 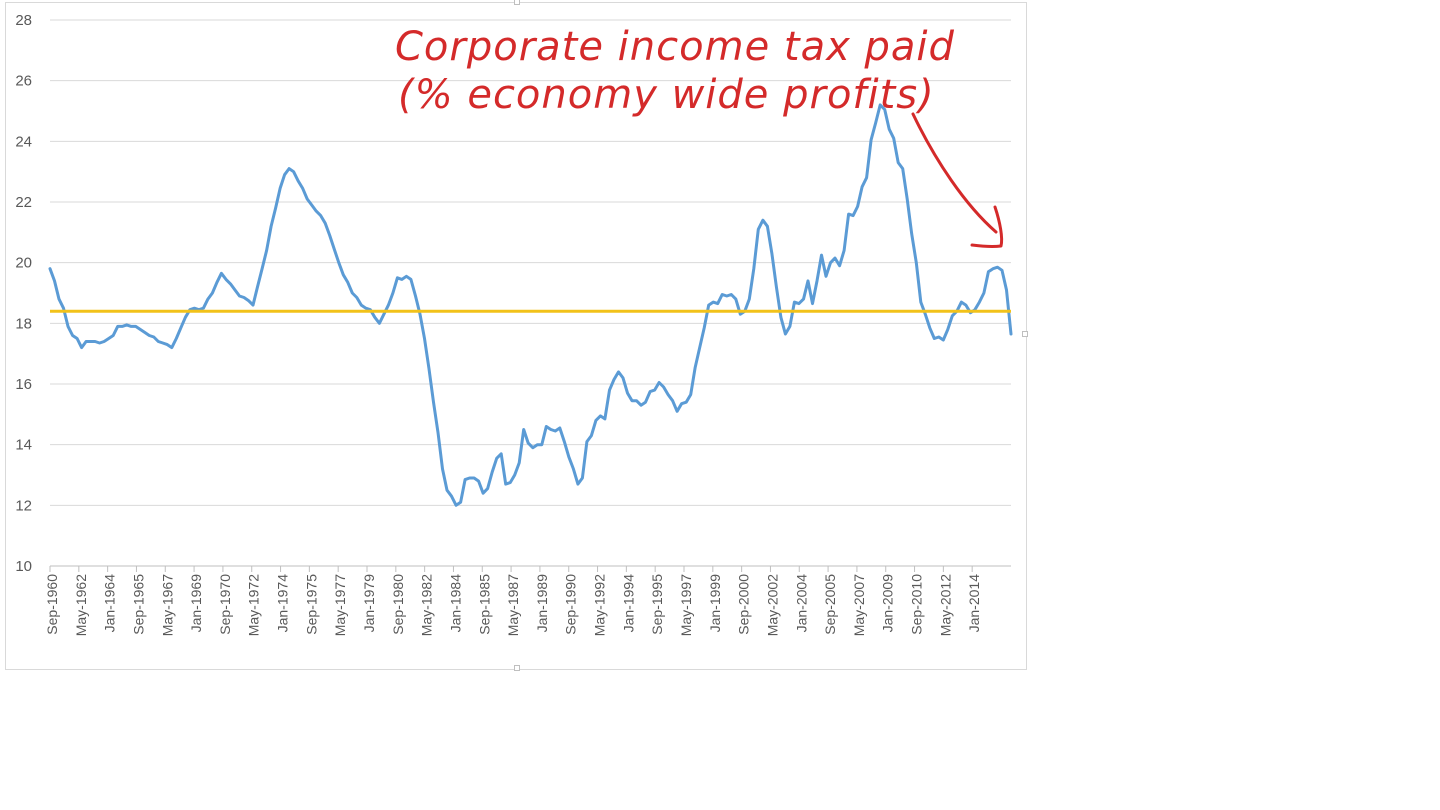 What do you see at coordinates (23, 20) in the screenshot?
I see `y-tick-label-28: 28` at bounding box center [23, 20].